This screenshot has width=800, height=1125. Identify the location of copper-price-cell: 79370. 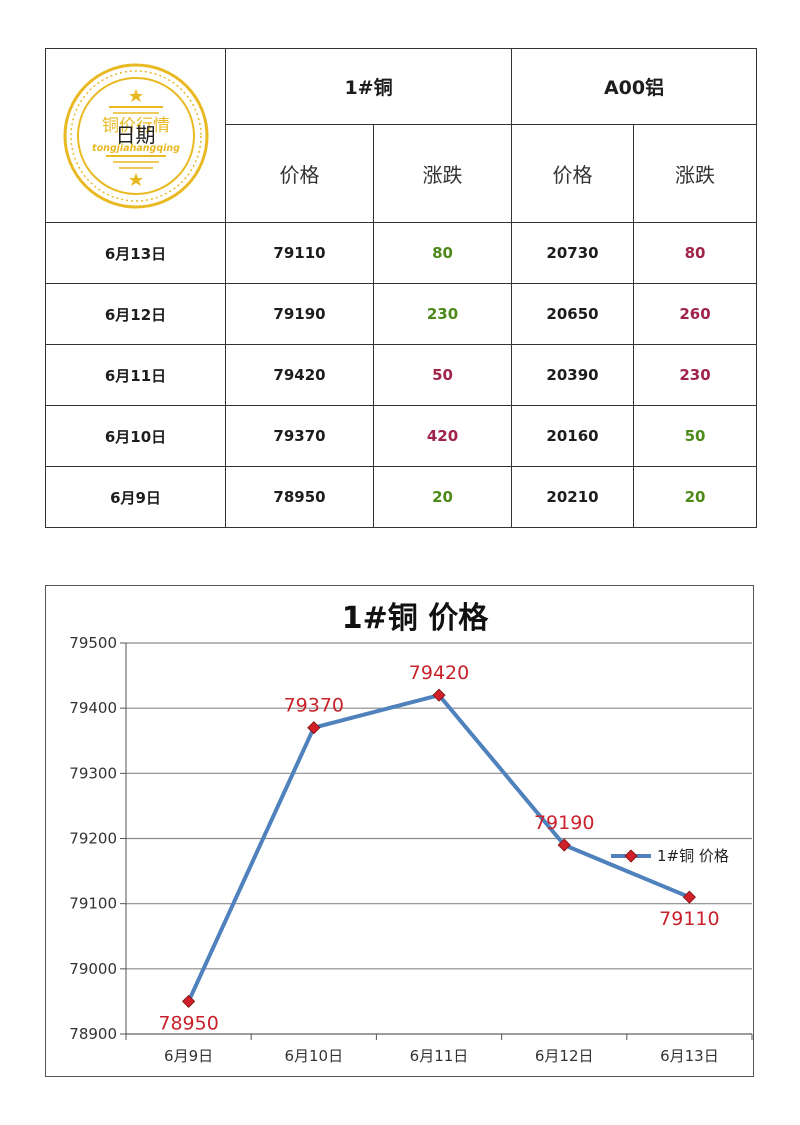
(299, 436).